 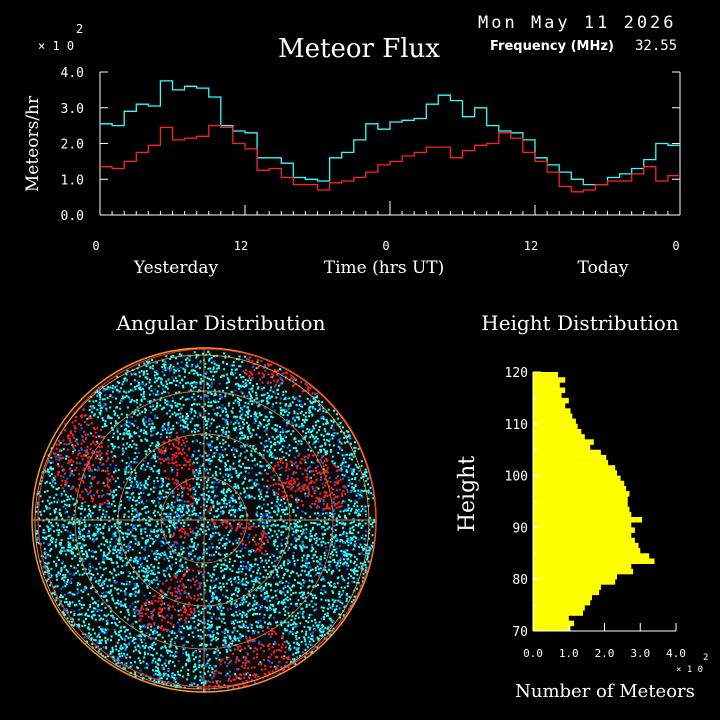 What do you see at coordinates (72, 180) in the screenshot?
I see `flux-y-tick-label: 1.0` at bounding box center [72, 180].